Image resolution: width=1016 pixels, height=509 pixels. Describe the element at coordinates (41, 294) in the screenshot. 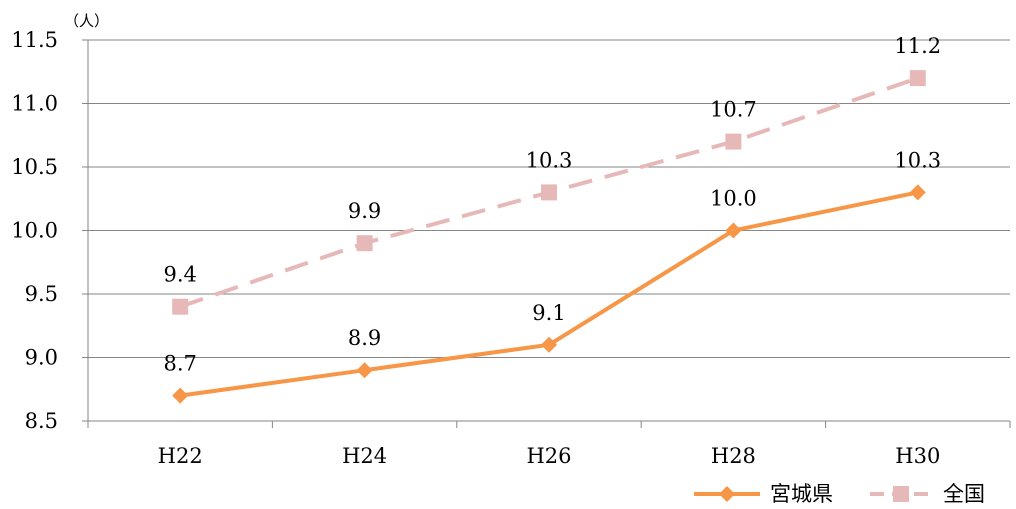

I see `y-tick-label: 9.5` at that location.